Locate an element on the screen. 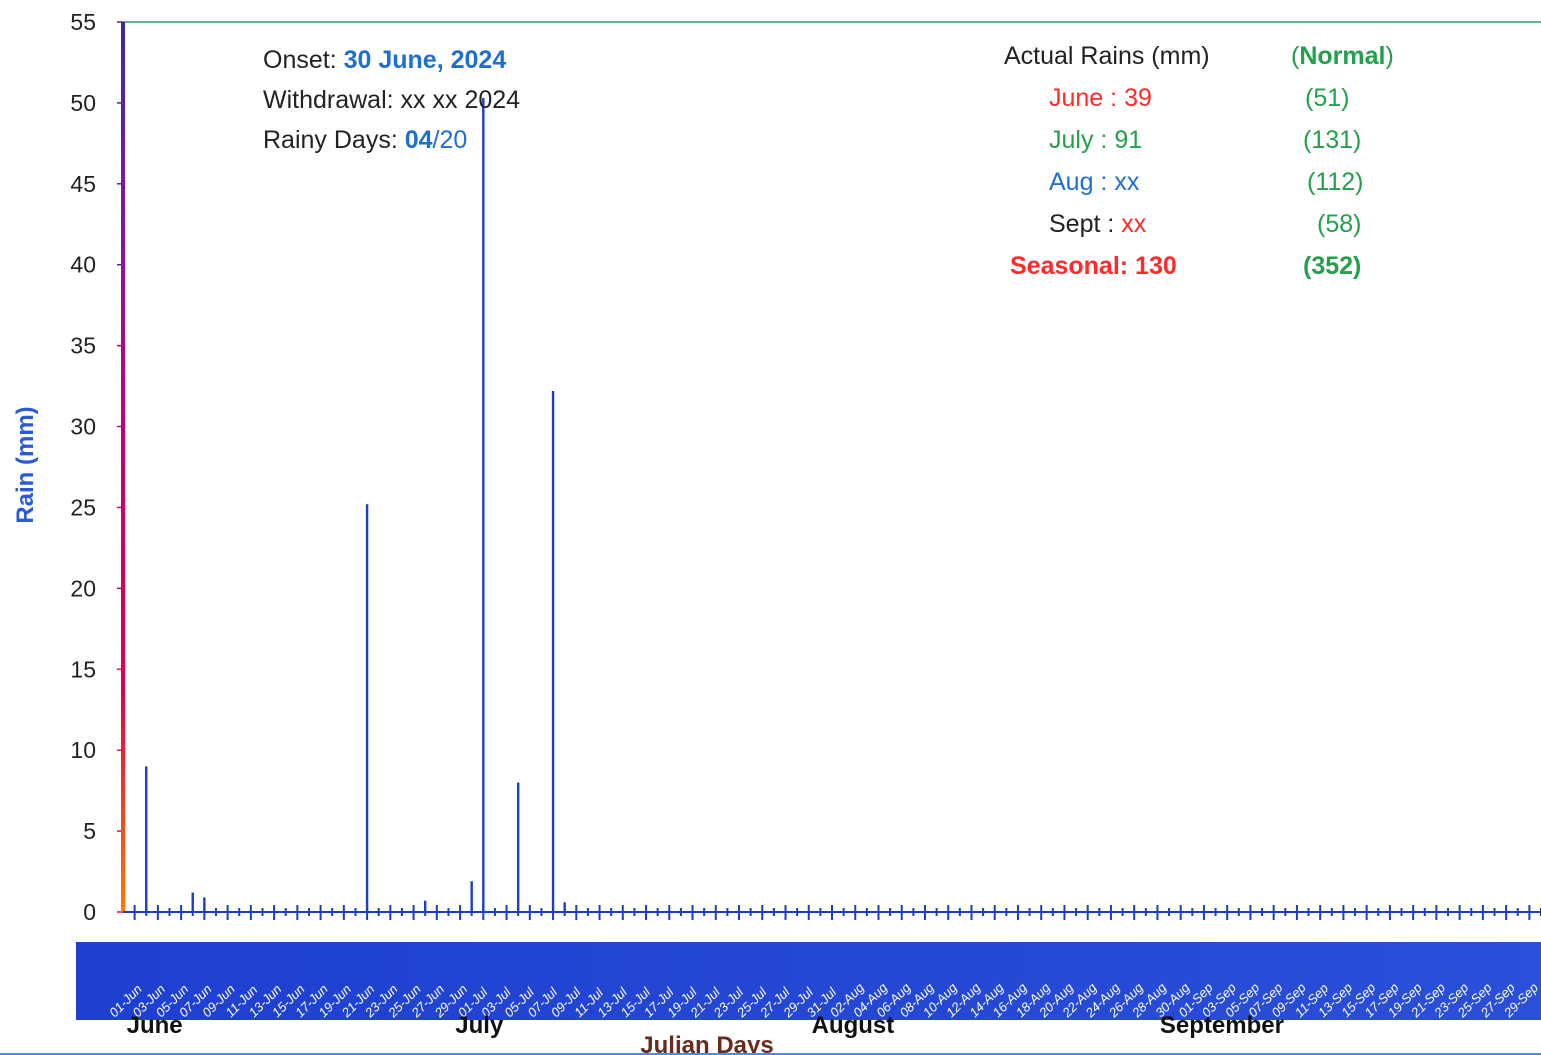  y-tick-label: 30 is located at coordinates (83, 427).